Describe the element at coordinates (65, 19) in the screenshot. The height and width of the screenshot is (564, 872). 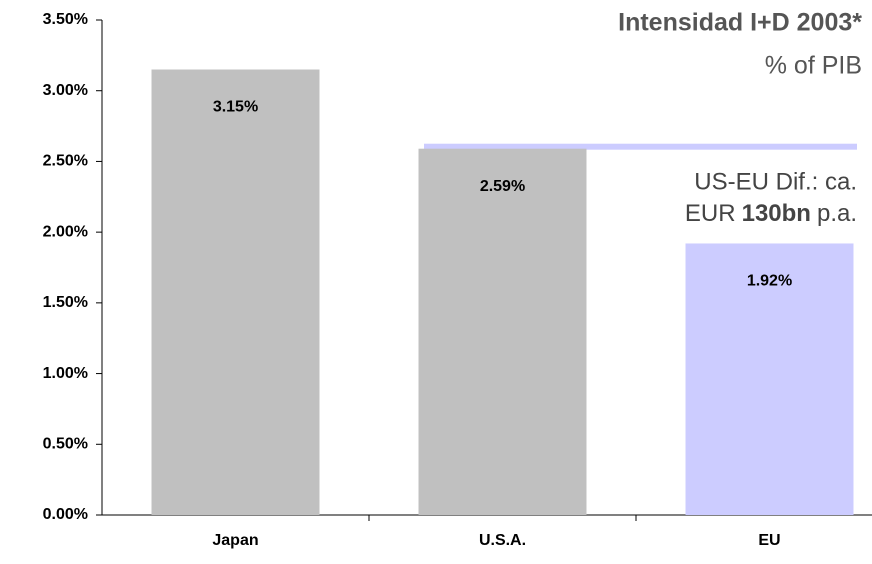
I see `y-tick-label: 3.50%` at that location.